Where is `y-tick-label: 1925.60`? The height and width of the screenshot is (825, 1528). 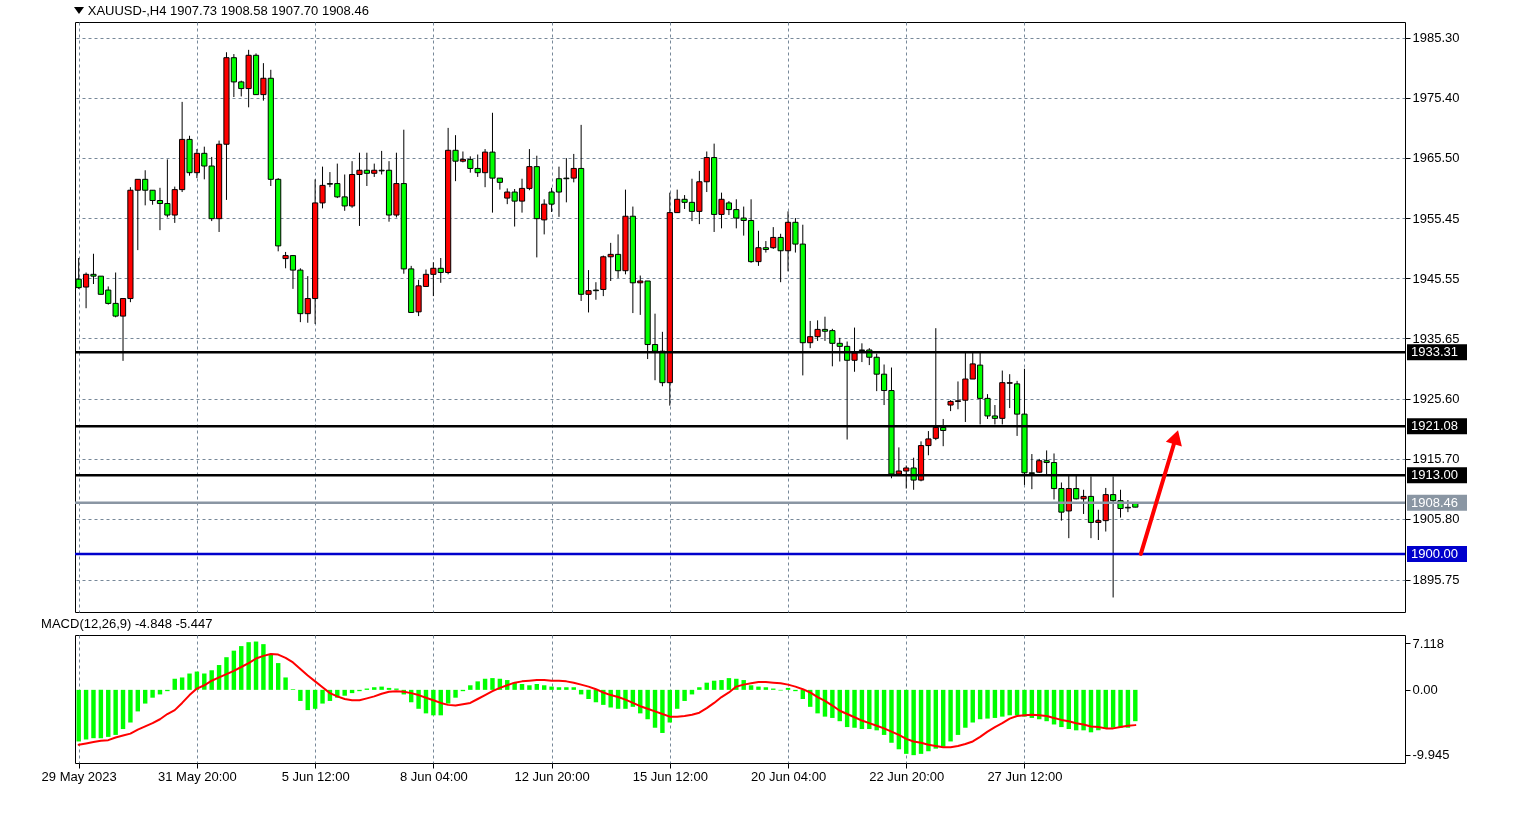 y-tick-label: 1925.60 is located at coordinates (1436, 399).